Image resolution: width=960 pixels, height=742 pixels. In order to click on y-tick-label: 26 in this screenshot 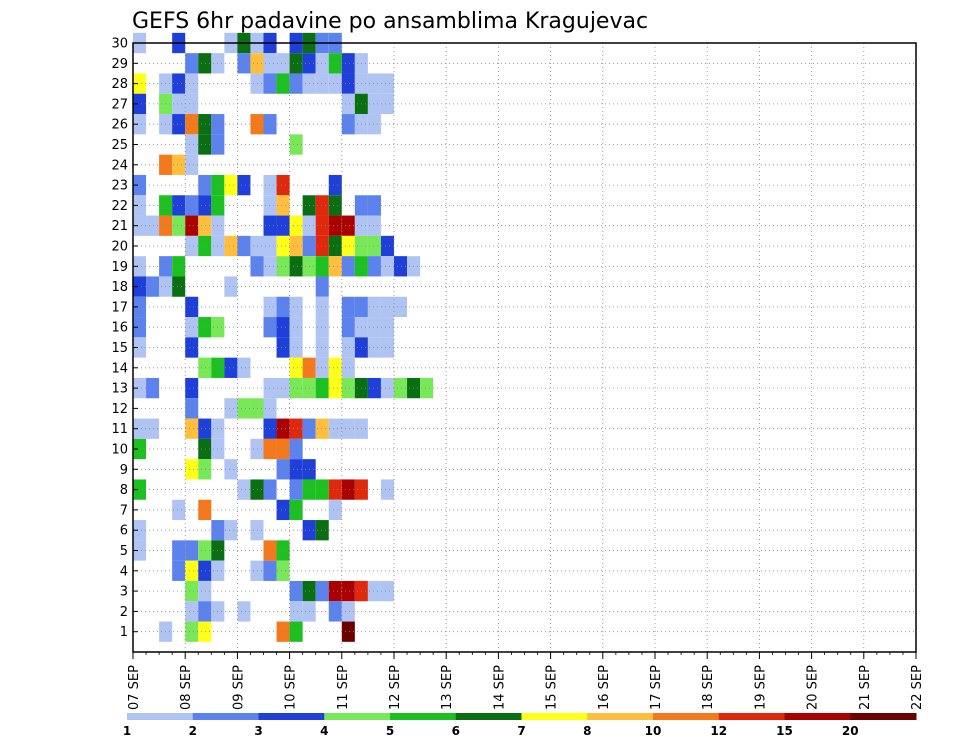, I will do `click(119, 125)`.